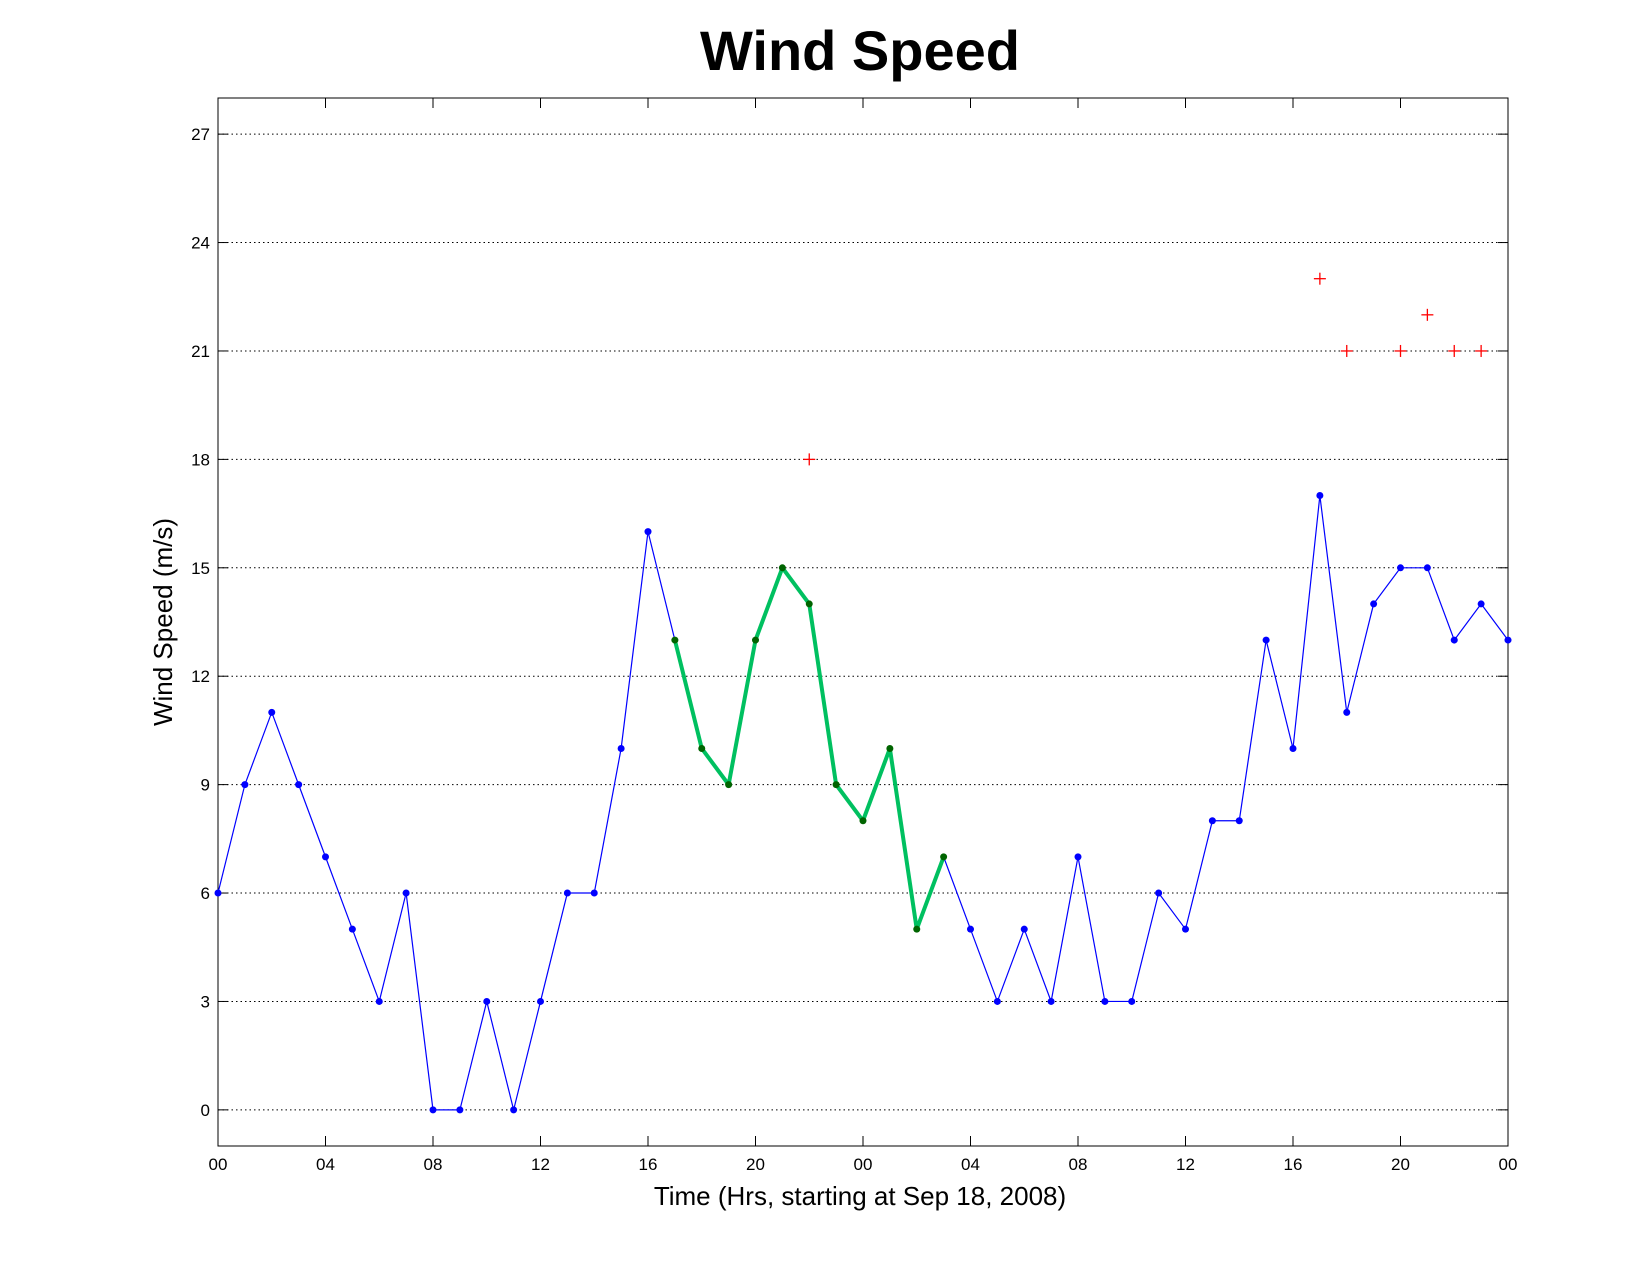 Image resolution: width=1650 pixels, height=1275 pixels. I want to click on y-tick-label: 9, so click(205, 785).